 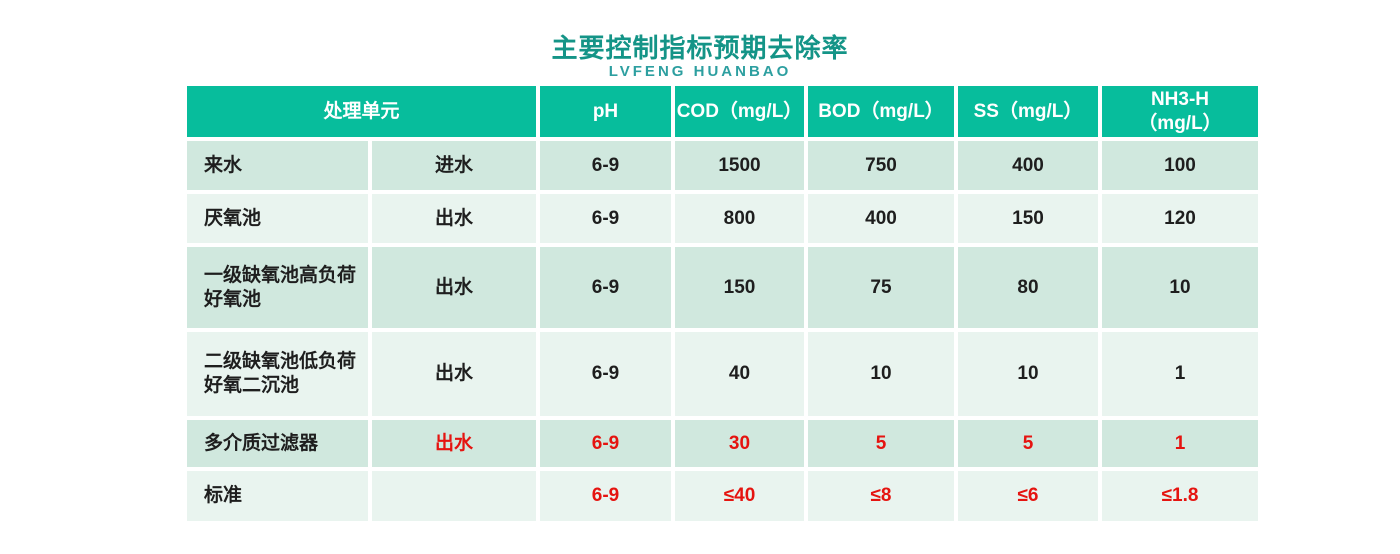 What do you see at coordinates (739, 496) in the screenshot?
I see `row-5-value-1: ≤40` at bounding box center [739, 496].